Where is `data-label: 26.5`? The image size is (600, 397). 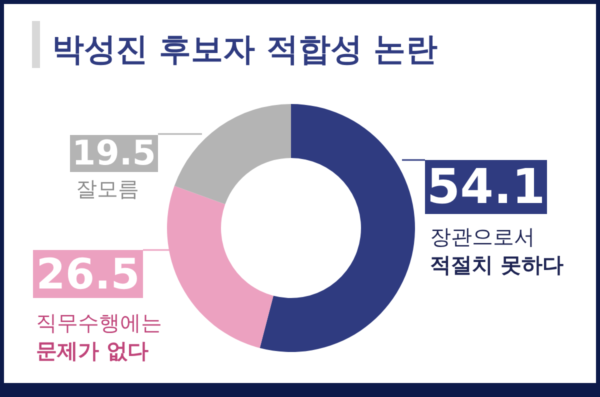 data-label: 26.5 is located at coordinates (88, 274).